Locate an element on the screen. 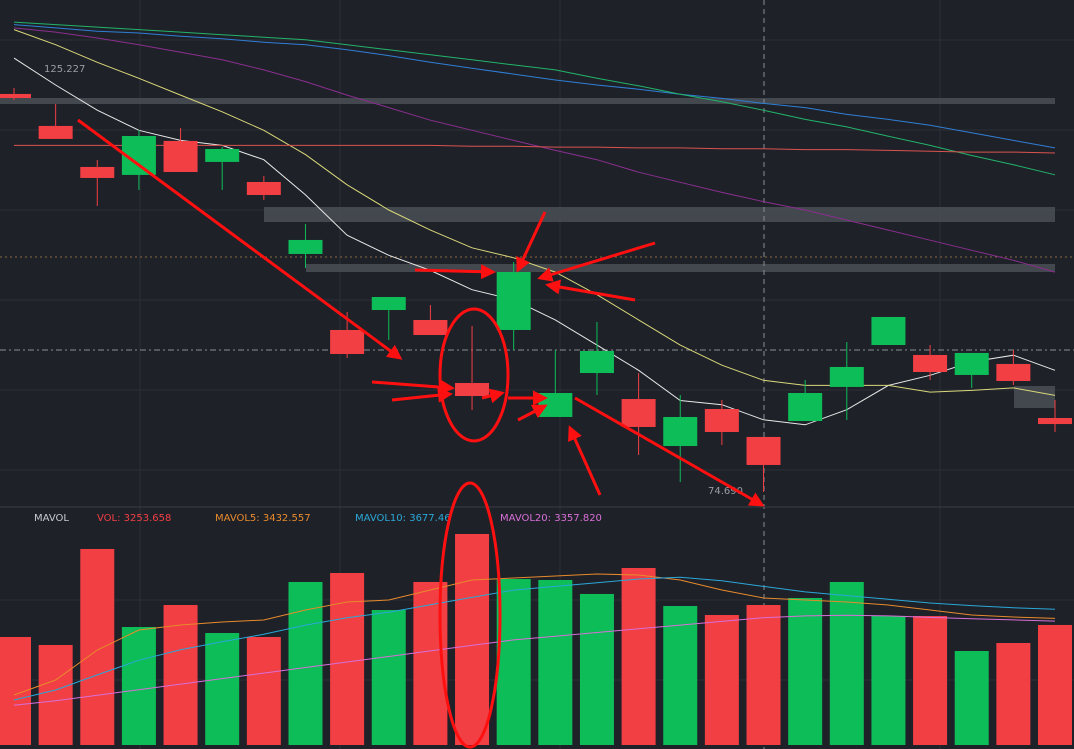 This screenshot has width=1074, height=749. price-label: 125.227 is located at coordinates (64, 69).